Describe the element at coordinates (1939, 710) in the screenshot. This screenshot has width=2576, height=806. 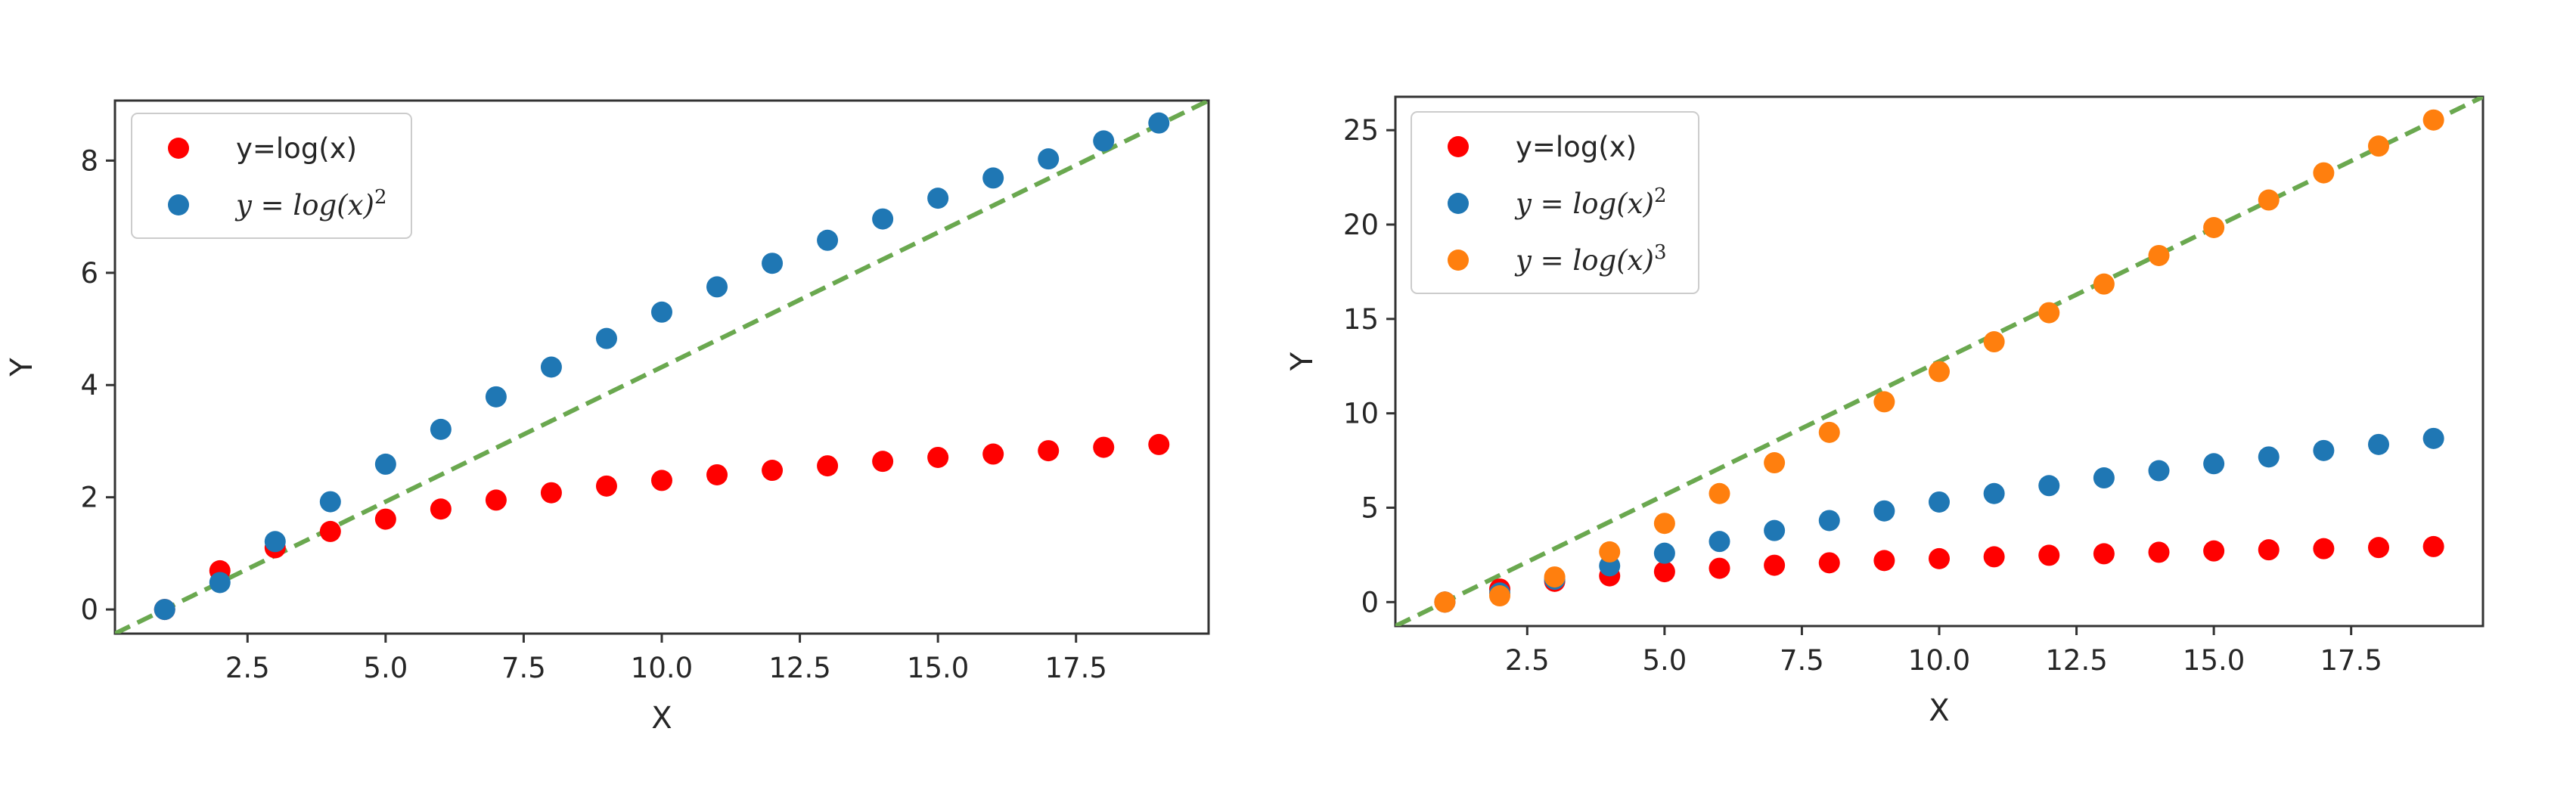
I see `x-axis-label: X` at that location.